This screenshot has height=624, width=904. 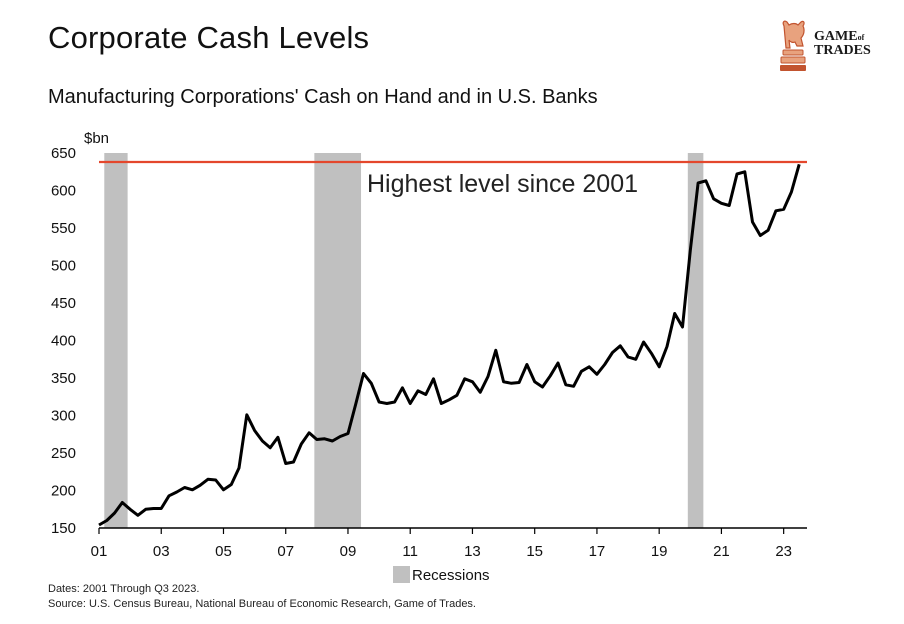 What do you see at coordinates (63, 491) in the screenshot?
I see `y-tick-label: 200` at bounding box center [63, 491].